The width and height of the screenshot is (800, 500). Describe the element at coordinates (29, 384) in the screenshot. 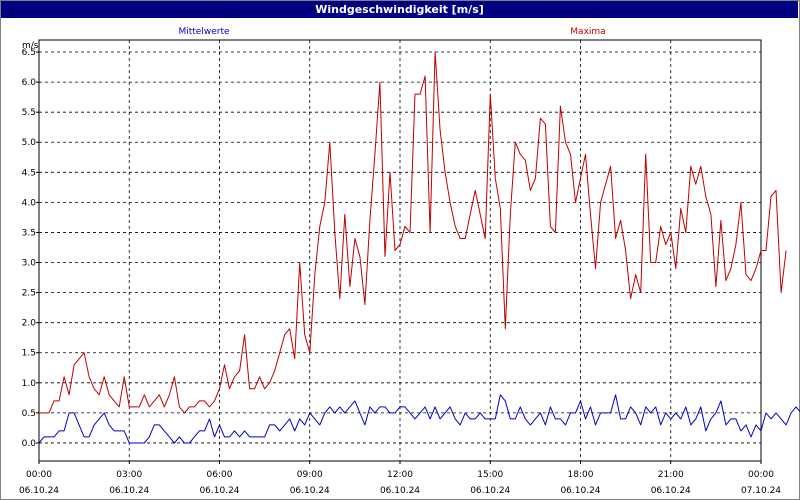

I see `y-tick-label: 1.0` at that location.